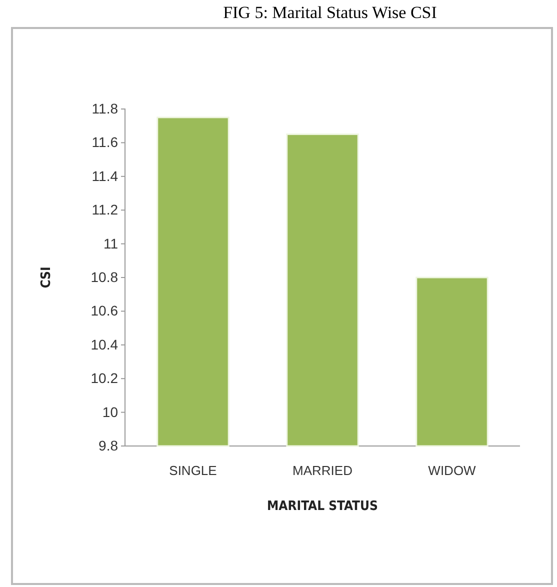 The image size is (557, 587). What do you see at coordinates (104, 378) in the screenshot?
I see `y-tick-label: 10.2` at bounding box center [104, 378].